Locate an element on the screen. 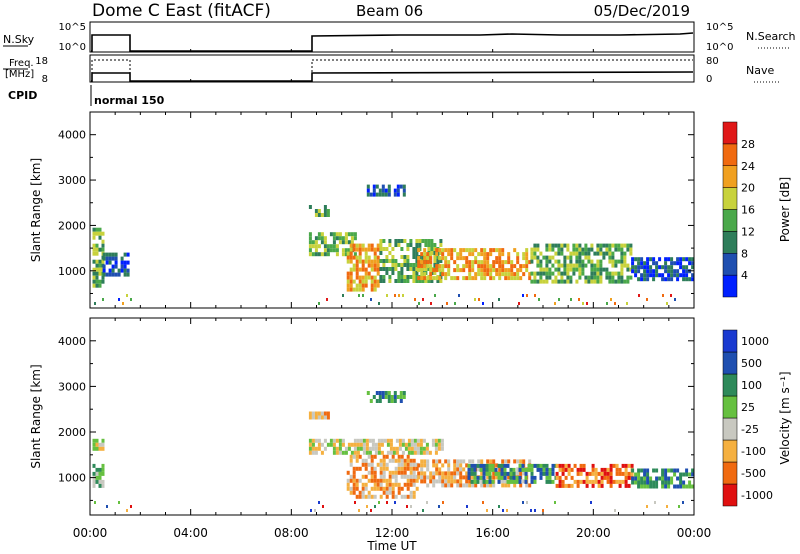  nave-trace is located at coordinates (392, 70).